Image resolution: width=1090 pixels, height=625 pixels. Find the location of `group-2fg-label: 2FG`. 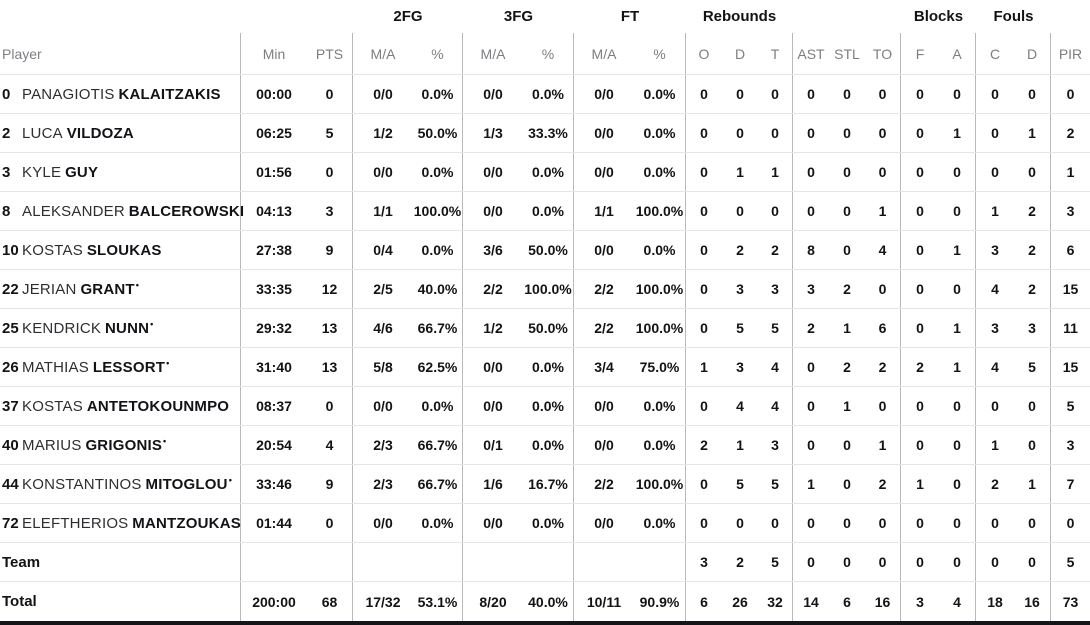

group-2fg-label: 2FG is located at coordinates (408, 16).